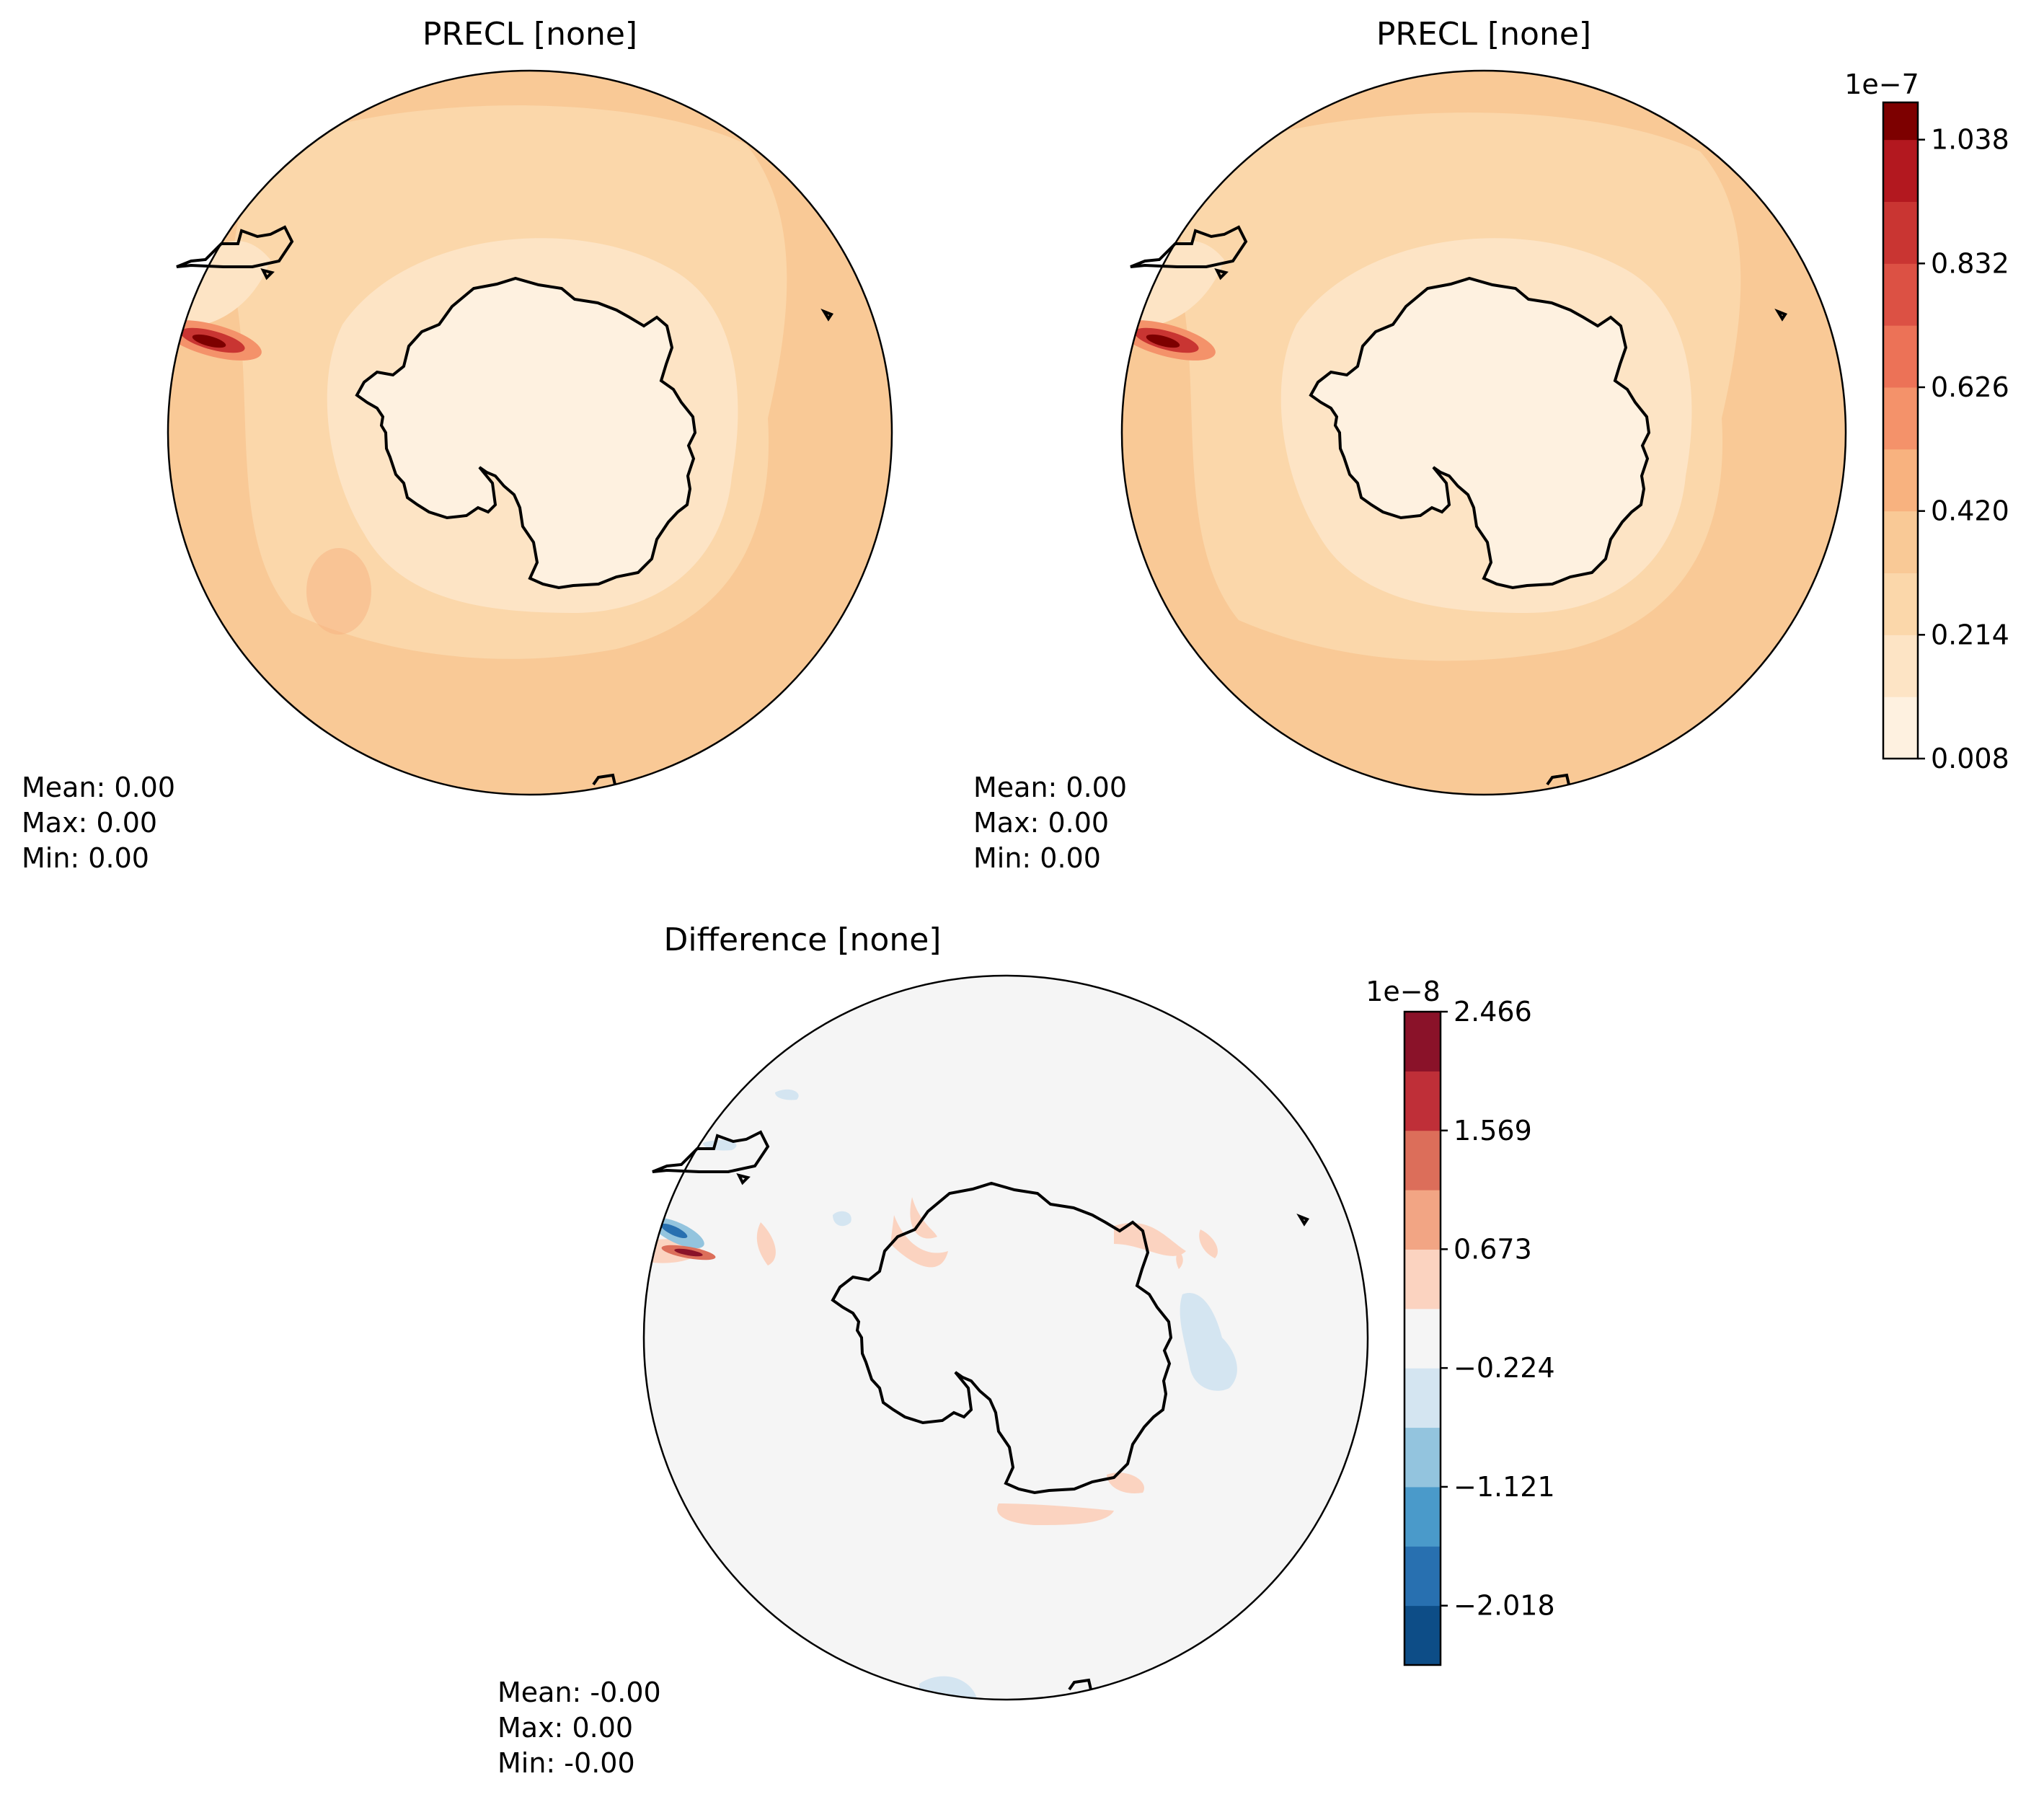 This screenshot has height=1802, width=2044. Describe the element at coordinates (99, 787) in the screenshot. I see `panel-a-mean: Mean: 0.00` at that location.